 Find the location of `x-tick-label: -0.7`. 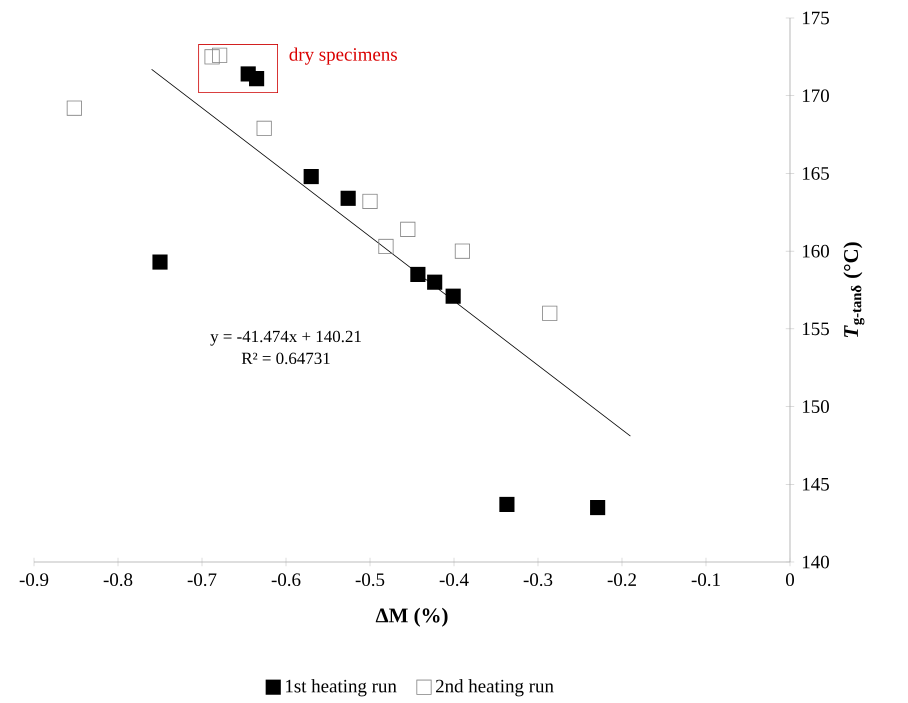

x-tick-label: -0.7 is located at coordinates (202, 579).